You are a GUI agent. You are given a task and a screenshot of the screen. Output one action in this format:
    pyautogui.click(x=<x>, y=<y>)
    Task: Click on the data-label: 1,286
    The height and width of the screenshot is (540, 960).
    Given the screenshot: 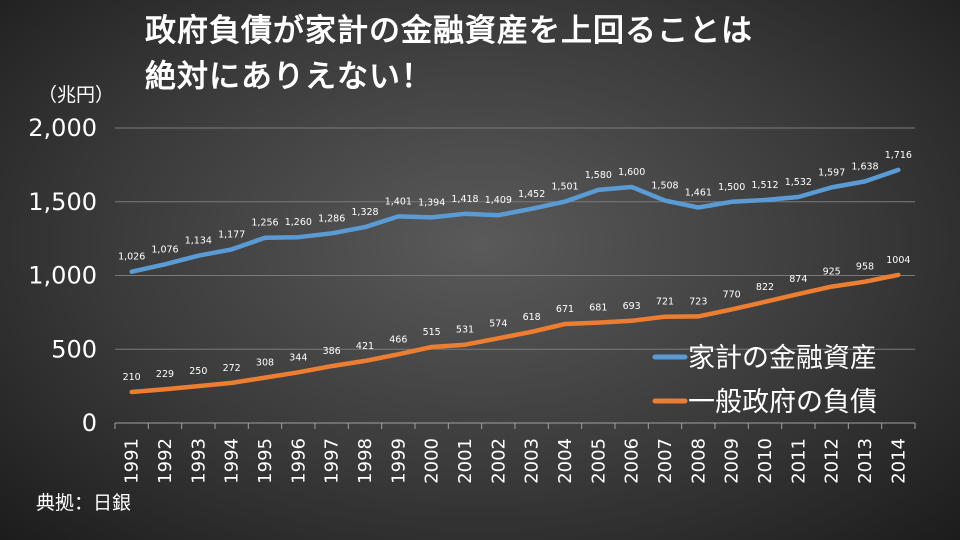 What is the action you would take?
    pyautogui.click(x=331, y=218)
    